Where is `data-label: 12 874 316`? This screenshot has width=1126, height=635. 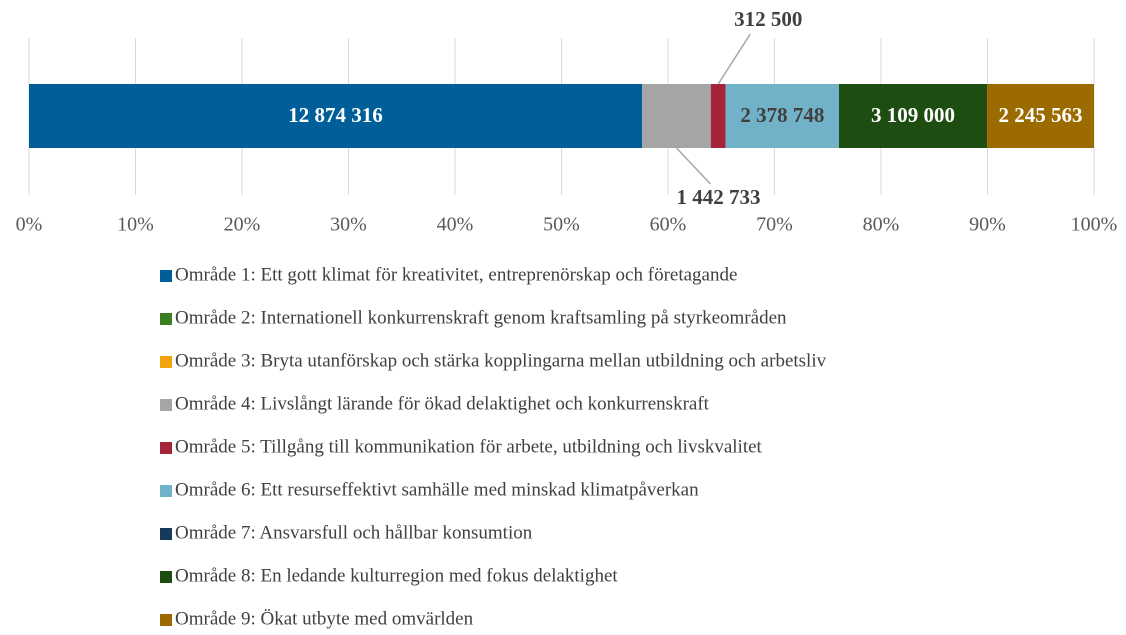 data-label: 12 874 316 is located at coordinates (335, 115).